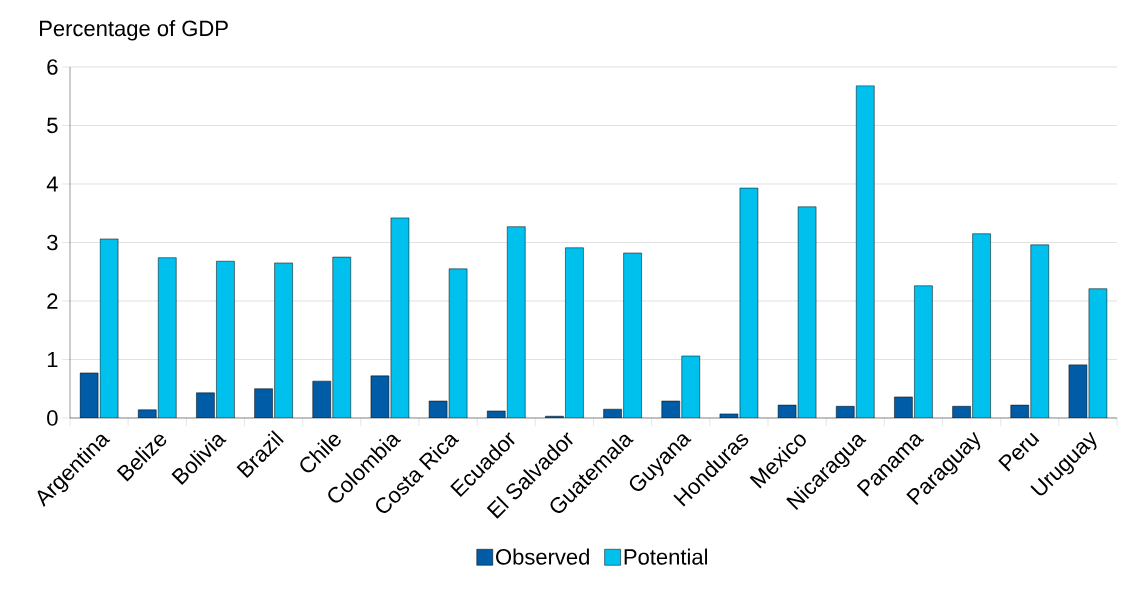  Describe the element at coordinates (52, 359) in the screenshot. I see `y-tick-label: 1` at that location.